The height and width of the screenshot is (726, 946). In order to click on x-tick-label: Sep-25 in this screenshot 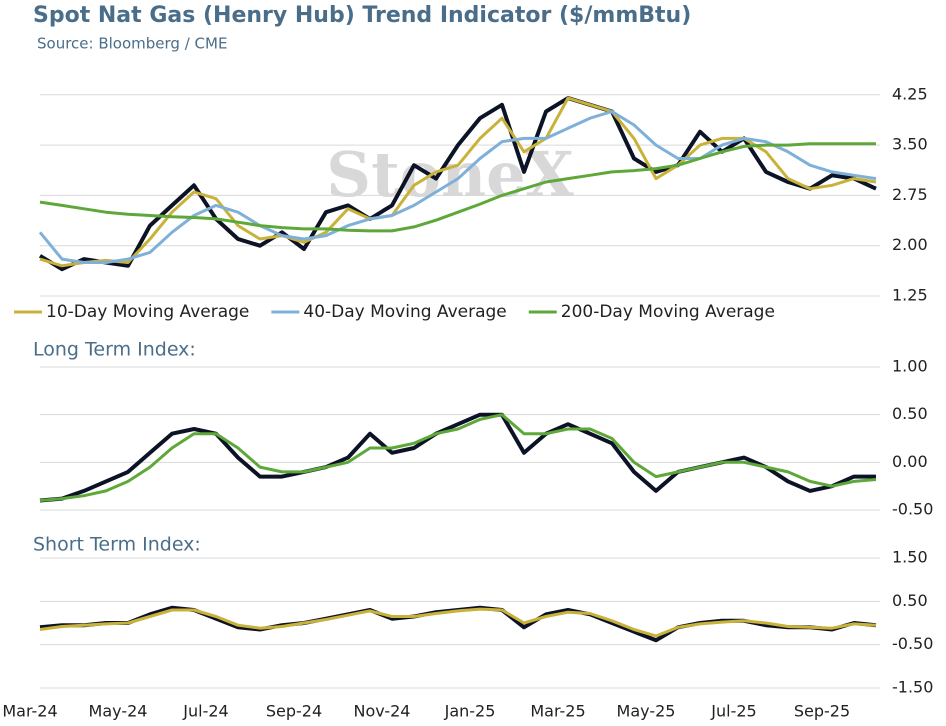, I will do `click(822, 711)`.